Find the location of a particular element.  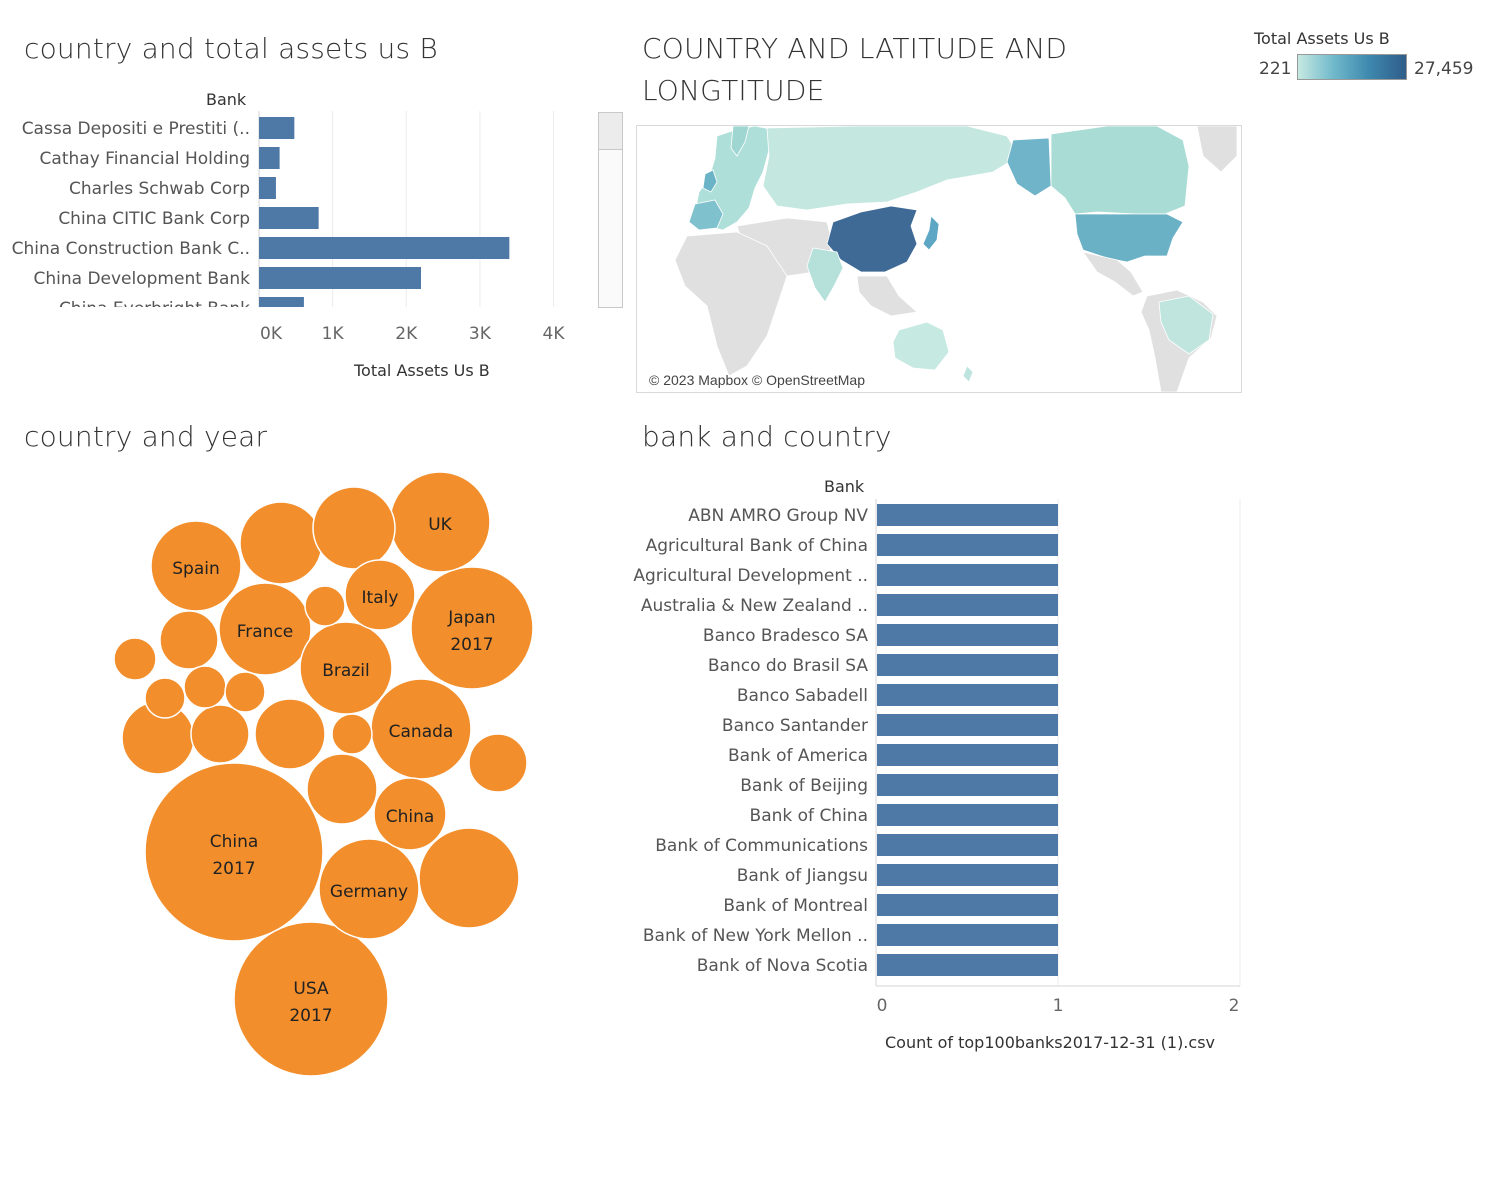

map-scandinavia is located at coordinates (740, 141).